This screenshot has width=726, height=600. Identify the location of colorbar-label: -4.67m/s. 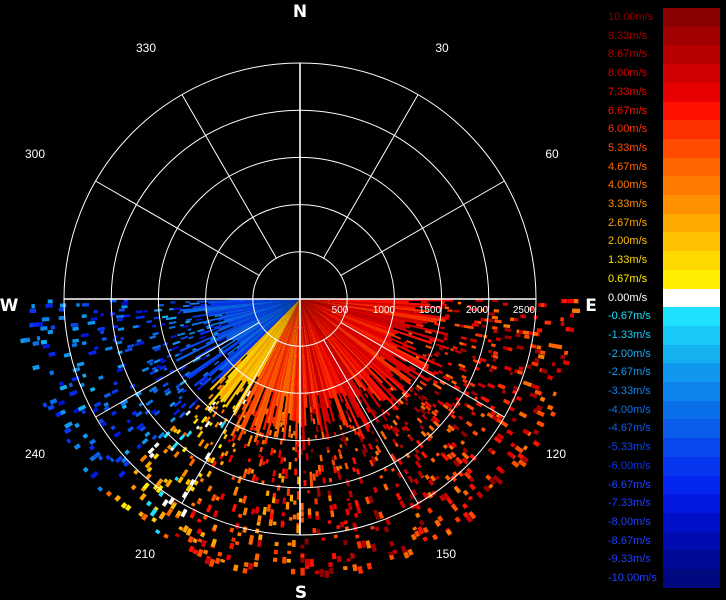
(629, 428).